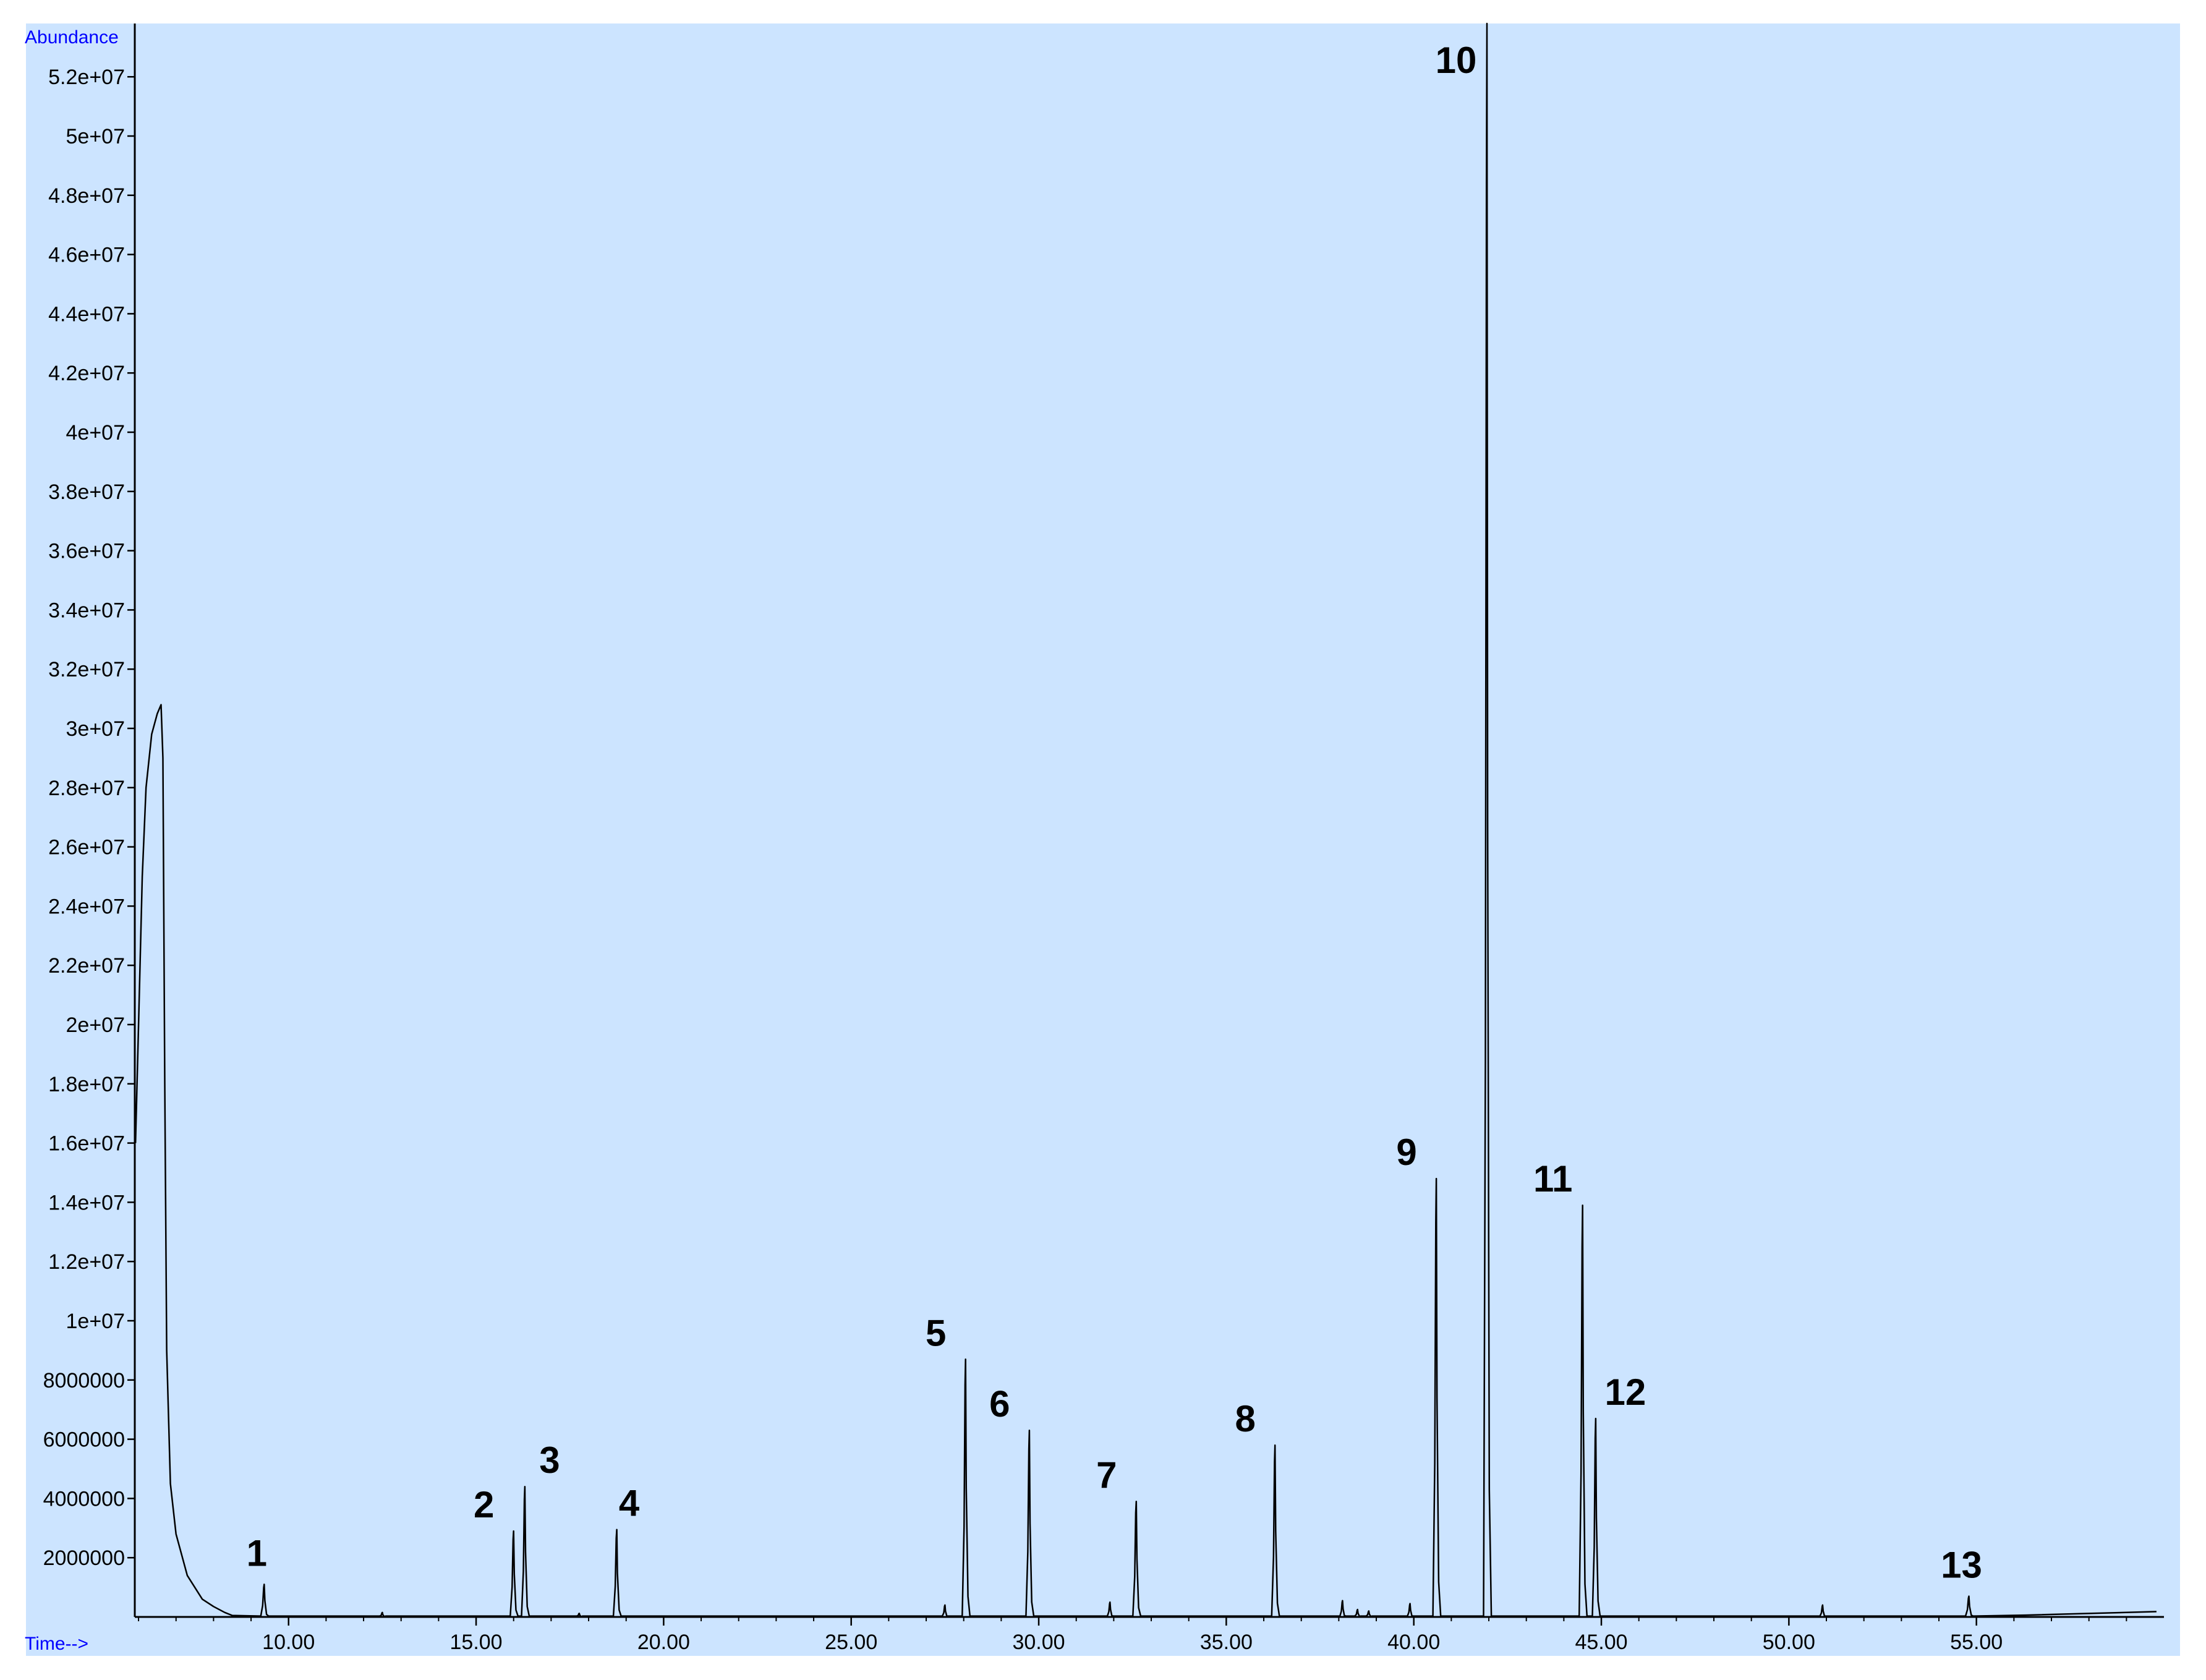 The image size is (2206, 1680). Describe the element at coordinates (72, 37) in the screenshot. I see `y-axis-title: Abundance` at that location.